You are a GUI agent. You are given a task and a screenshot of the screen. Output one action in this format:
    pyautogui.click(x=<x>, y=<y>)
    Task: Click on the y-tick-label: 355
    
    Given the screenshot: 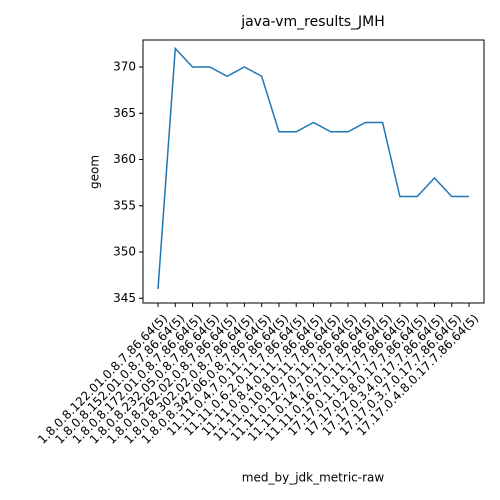 What is the action you would take?
    pyautogui.click(x=124, y=205)
    